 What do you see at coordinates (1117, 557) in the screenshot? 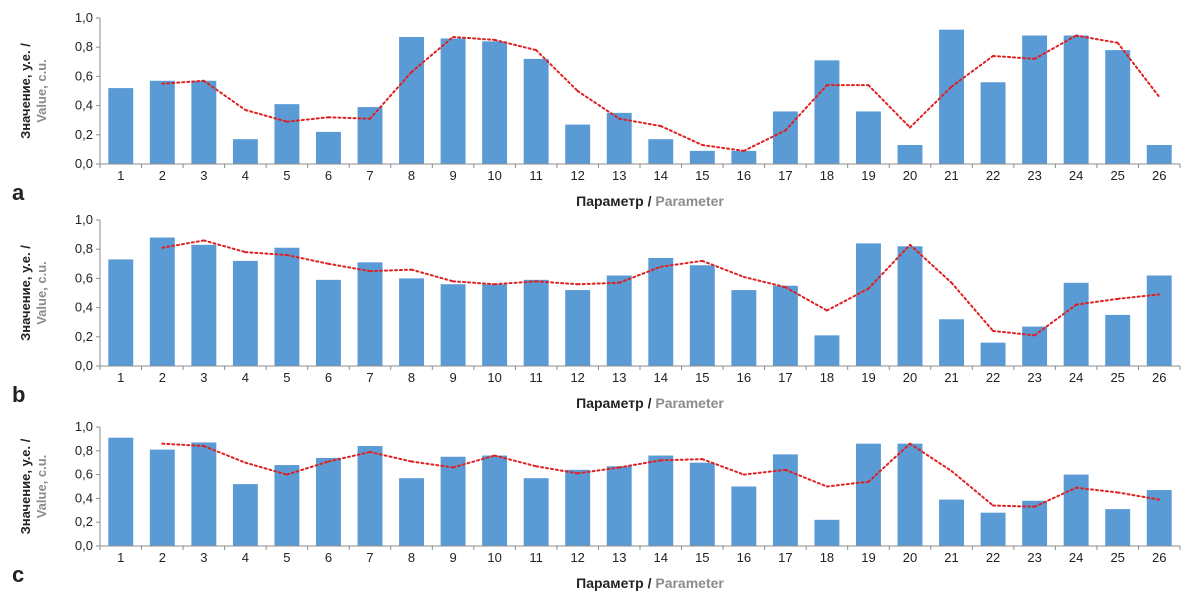
I see `x-tick-label: 25` at bounding box center [1117, 557].